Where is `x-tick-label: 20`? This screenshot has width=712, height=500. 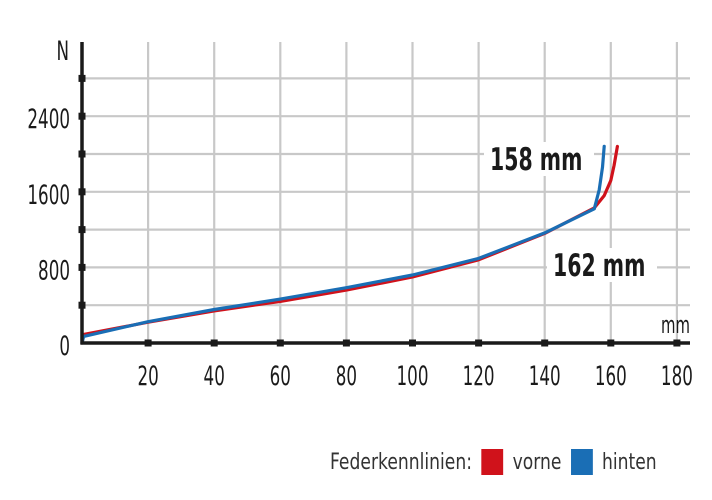
x-tick-label: 20 is located at coordinates (147, 376).